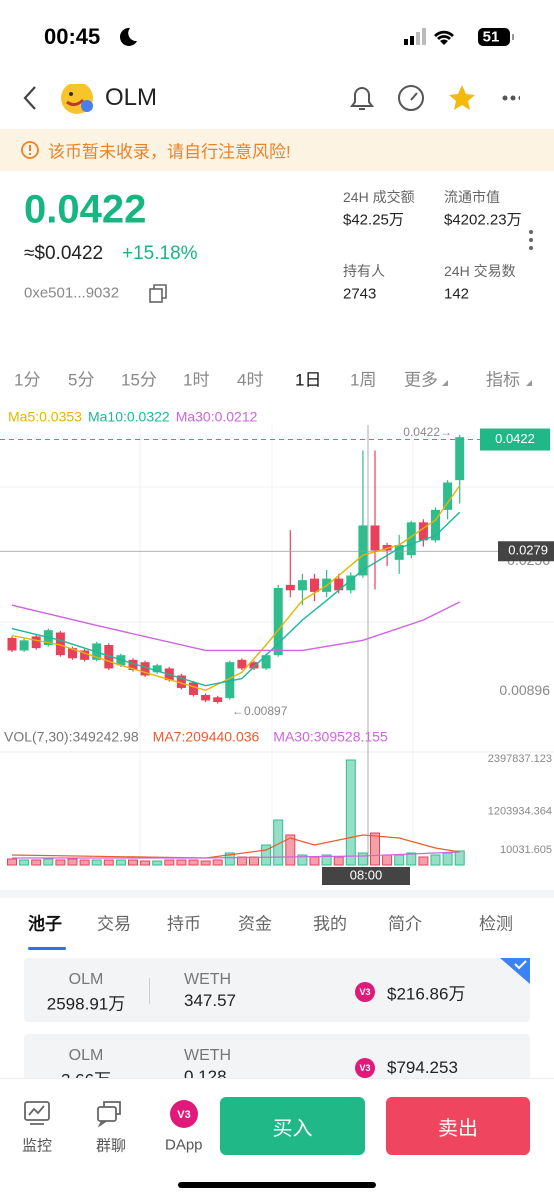 This screenshot has width=554, height=1200. I want to click on buy-button: 买入, so click(292, 1126).